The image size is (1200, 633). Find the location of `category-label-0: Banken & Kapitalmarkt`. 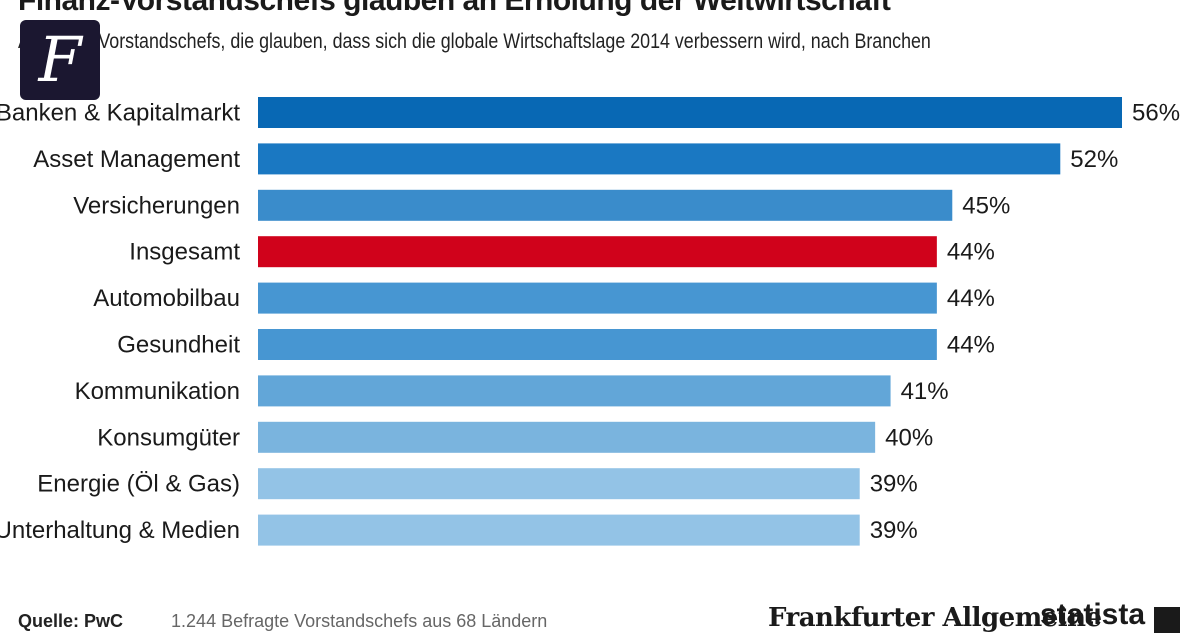

category-label-0: Banken & Kapitalmarkt is located at coordinates (120, 113).